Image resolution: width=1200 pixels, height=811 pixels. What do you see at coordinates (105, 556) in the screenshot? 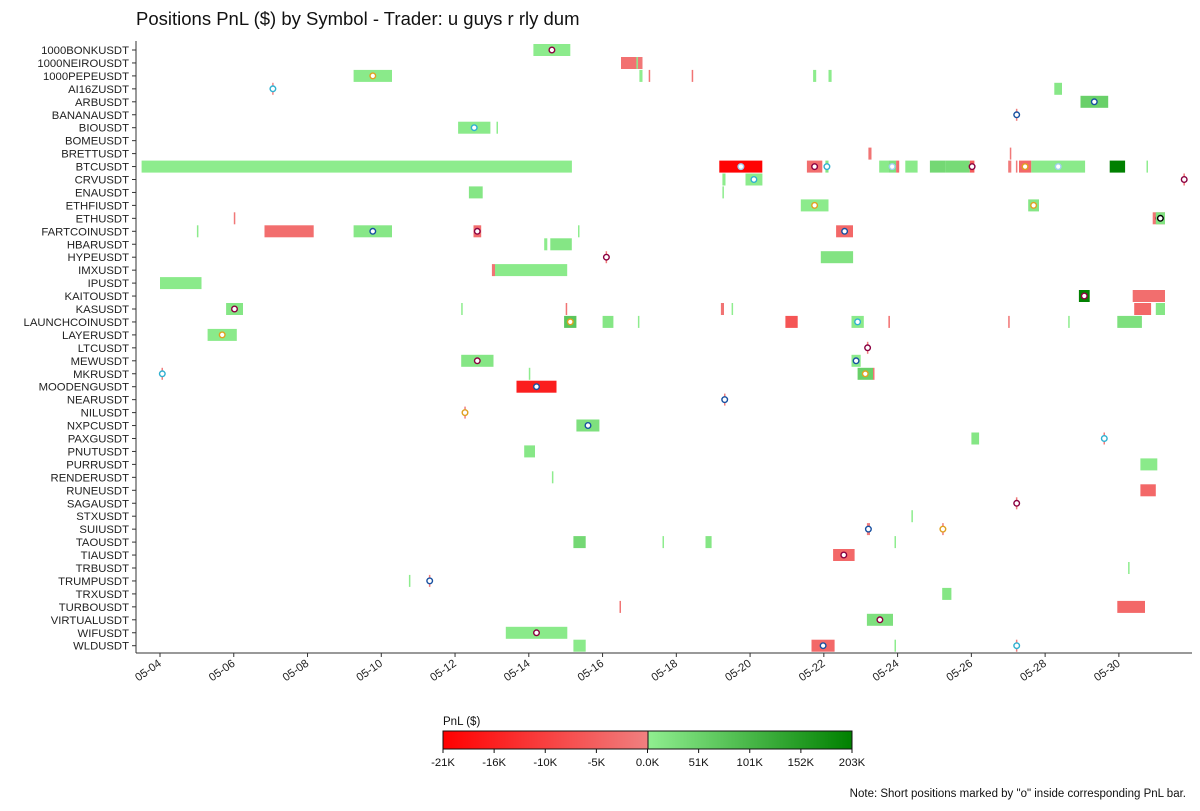
I see `y-tick-label: TIAUSDT` at bounding box center [105, 556].